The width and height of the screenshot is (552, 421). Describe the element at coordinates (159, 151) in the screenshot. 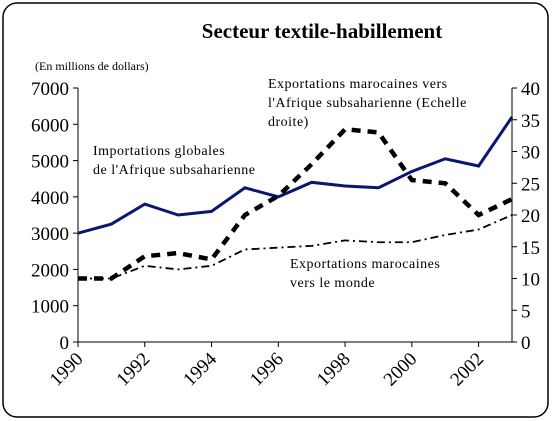

I see `annotation: Importations globales` at that location.